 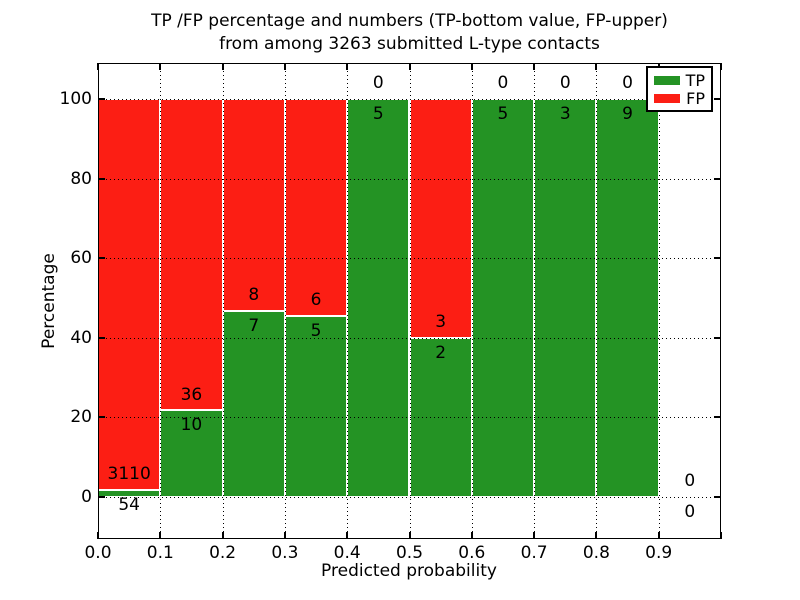 I want to click on ytick-label-80: 80, so click(x=81, y=178).